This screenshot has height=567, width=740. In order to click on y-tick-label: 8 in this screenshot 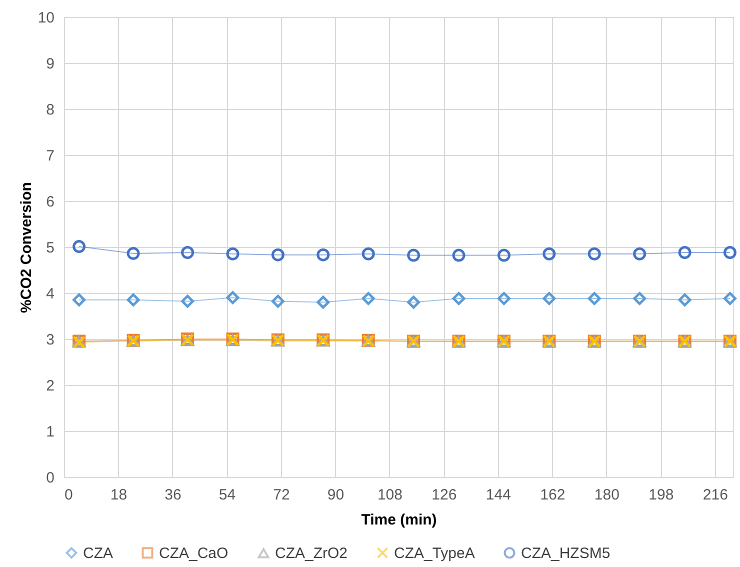, I will do `click(50, 110)`.